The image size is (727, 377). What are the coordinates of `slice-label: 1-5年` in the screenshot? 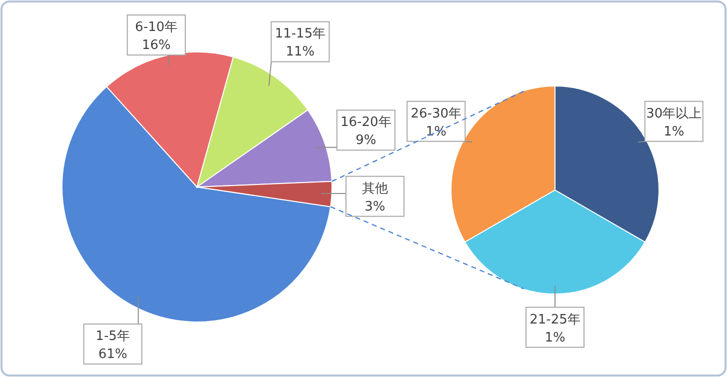 It's located at (113, 336).